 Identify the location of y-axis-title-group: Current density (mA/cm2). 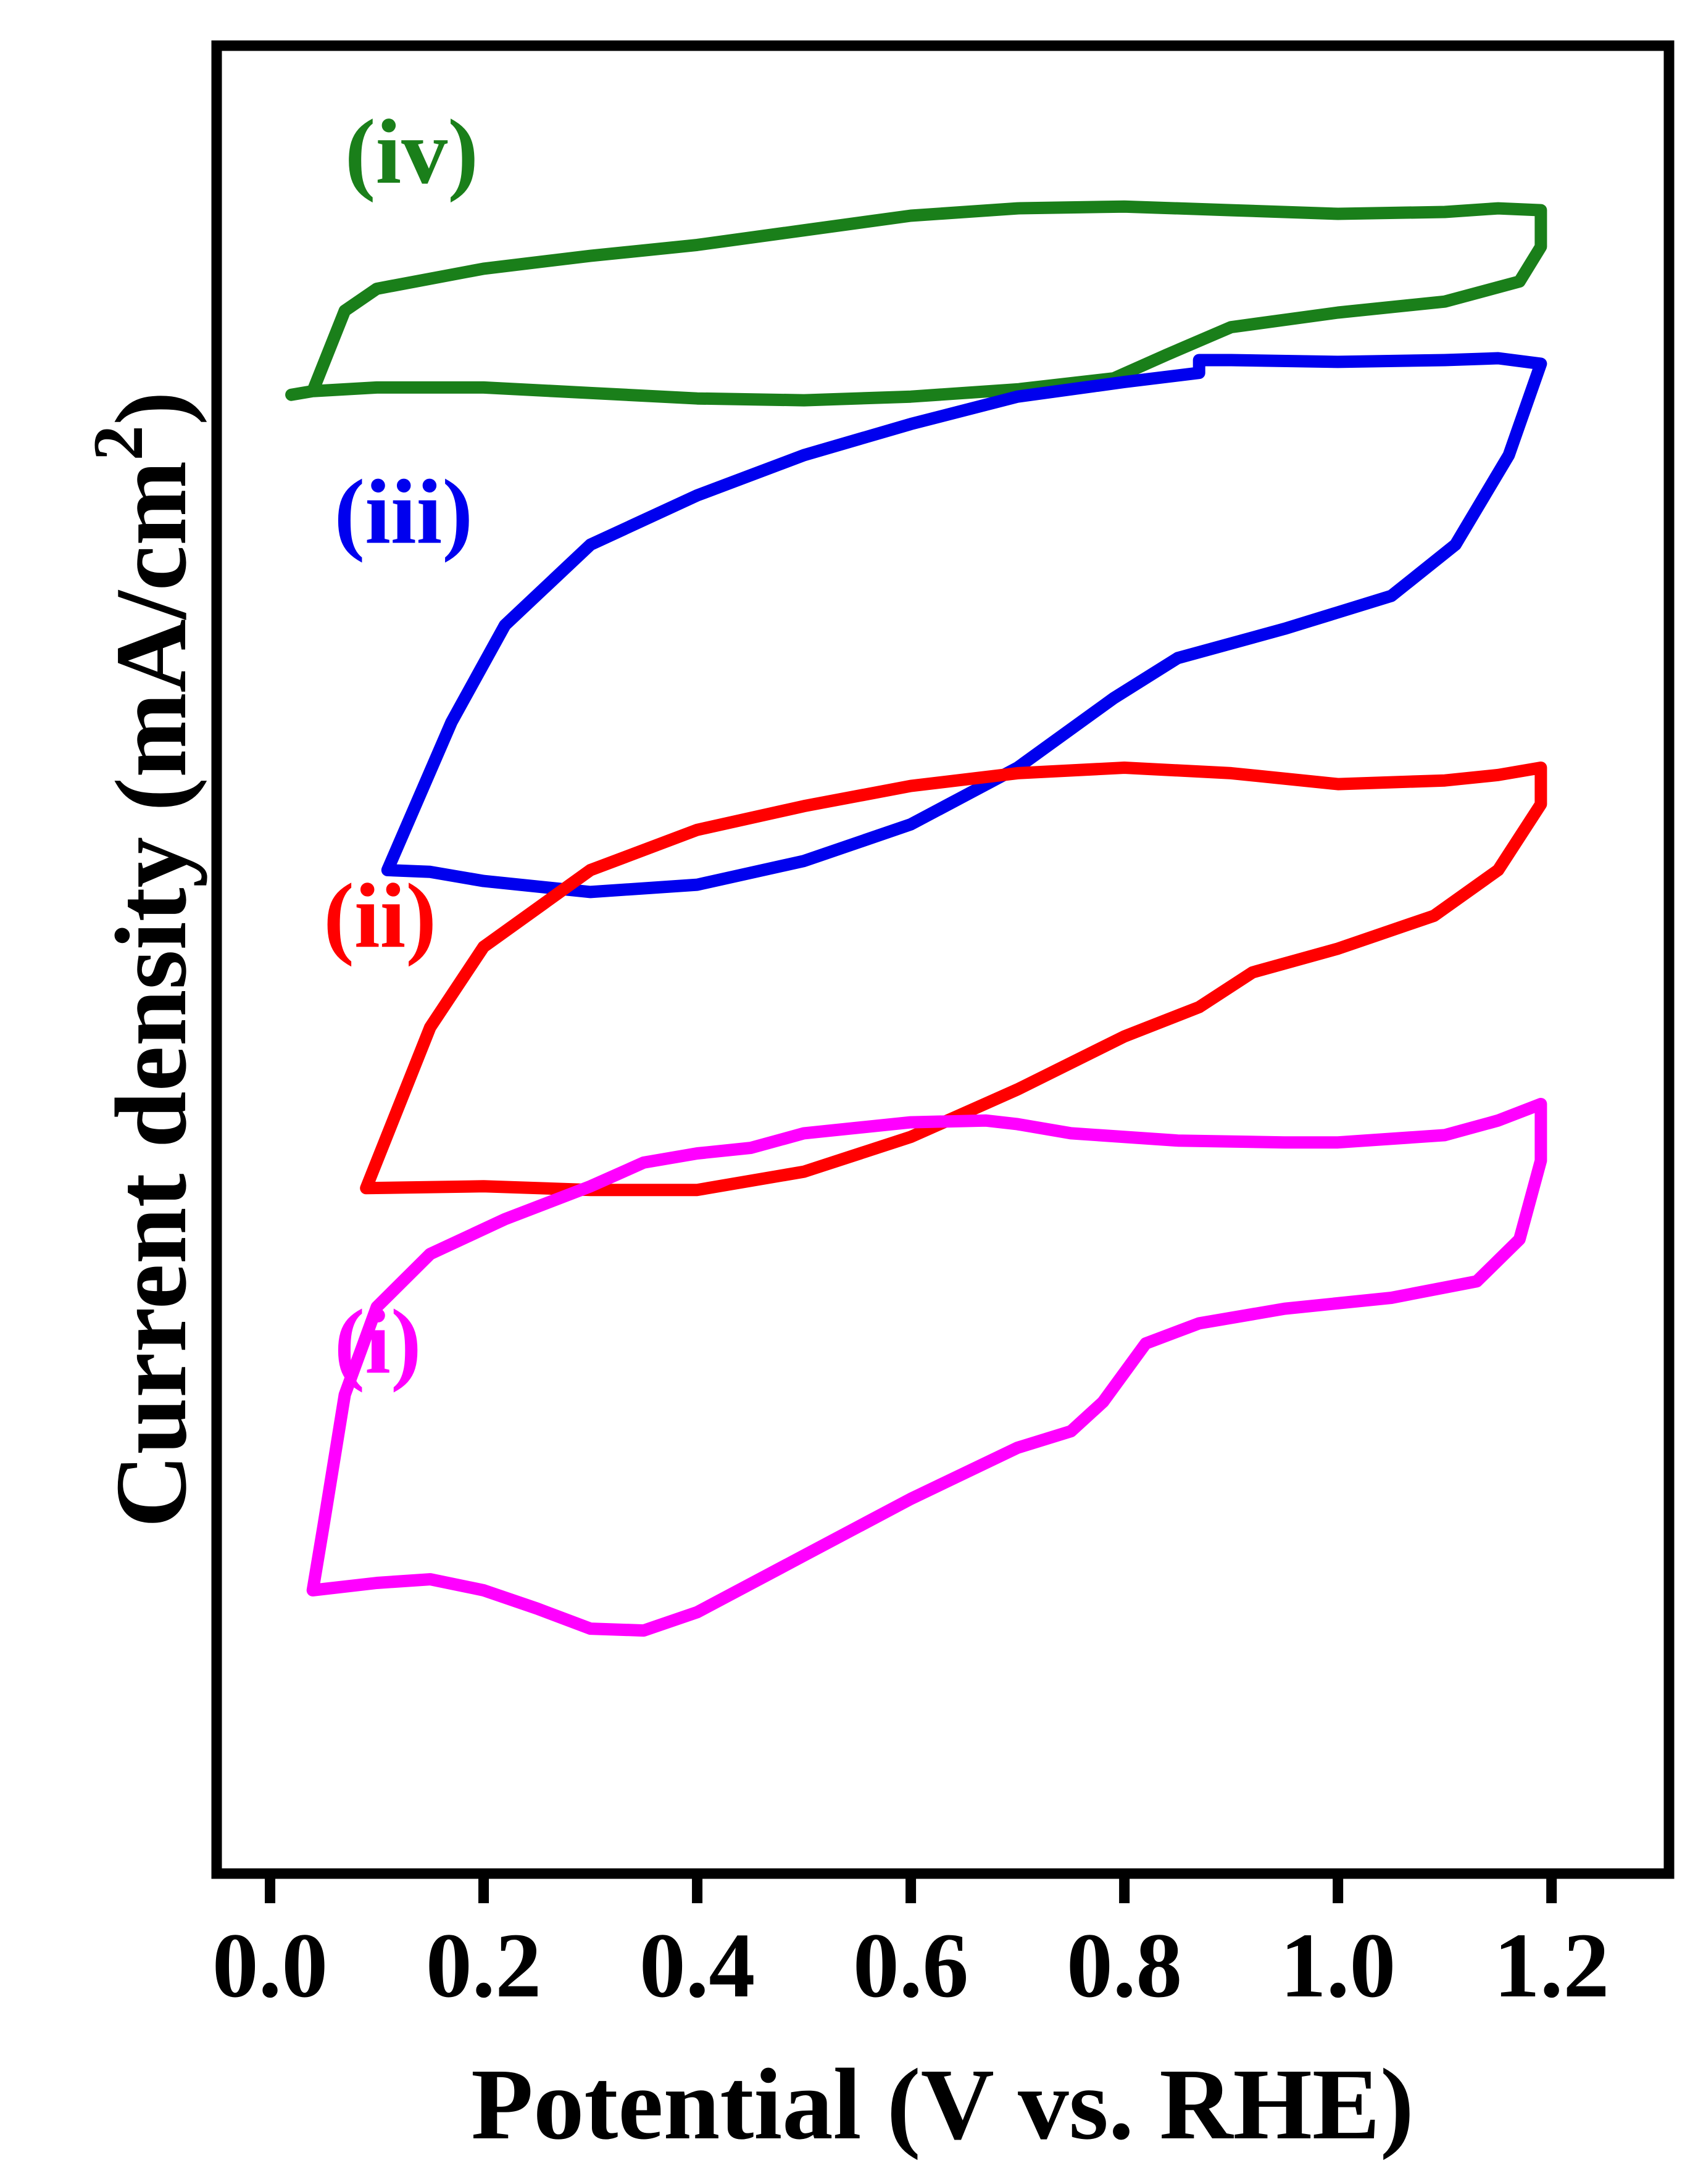
(143, 960).